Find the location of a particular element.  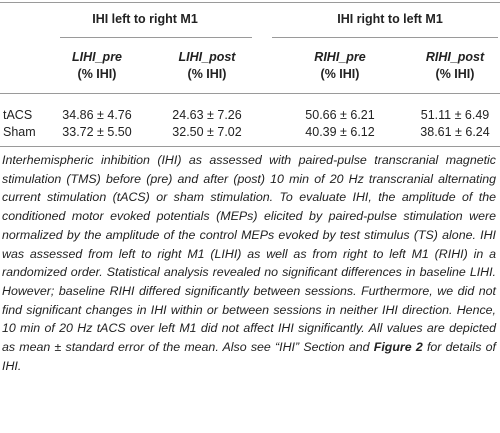

cell: 50.66 ± 6.21 is located at coordinates (340, 115).